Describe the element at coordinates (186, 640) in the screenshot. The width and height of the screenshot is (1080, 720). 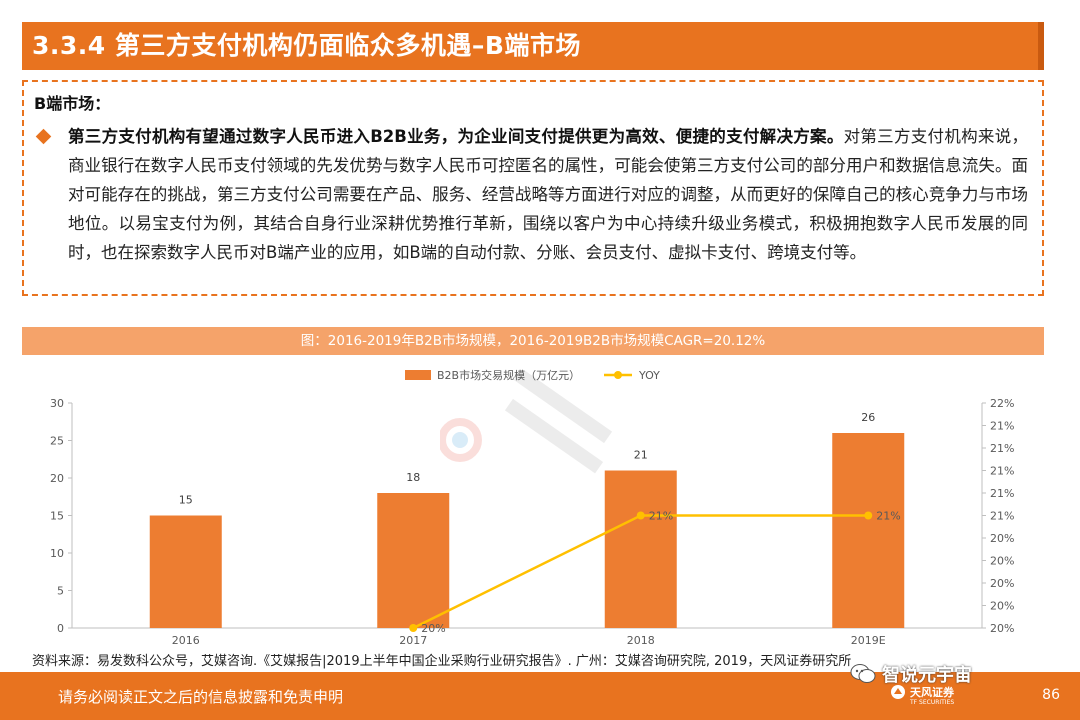
I see `x-tick-label: 2016` at that location.